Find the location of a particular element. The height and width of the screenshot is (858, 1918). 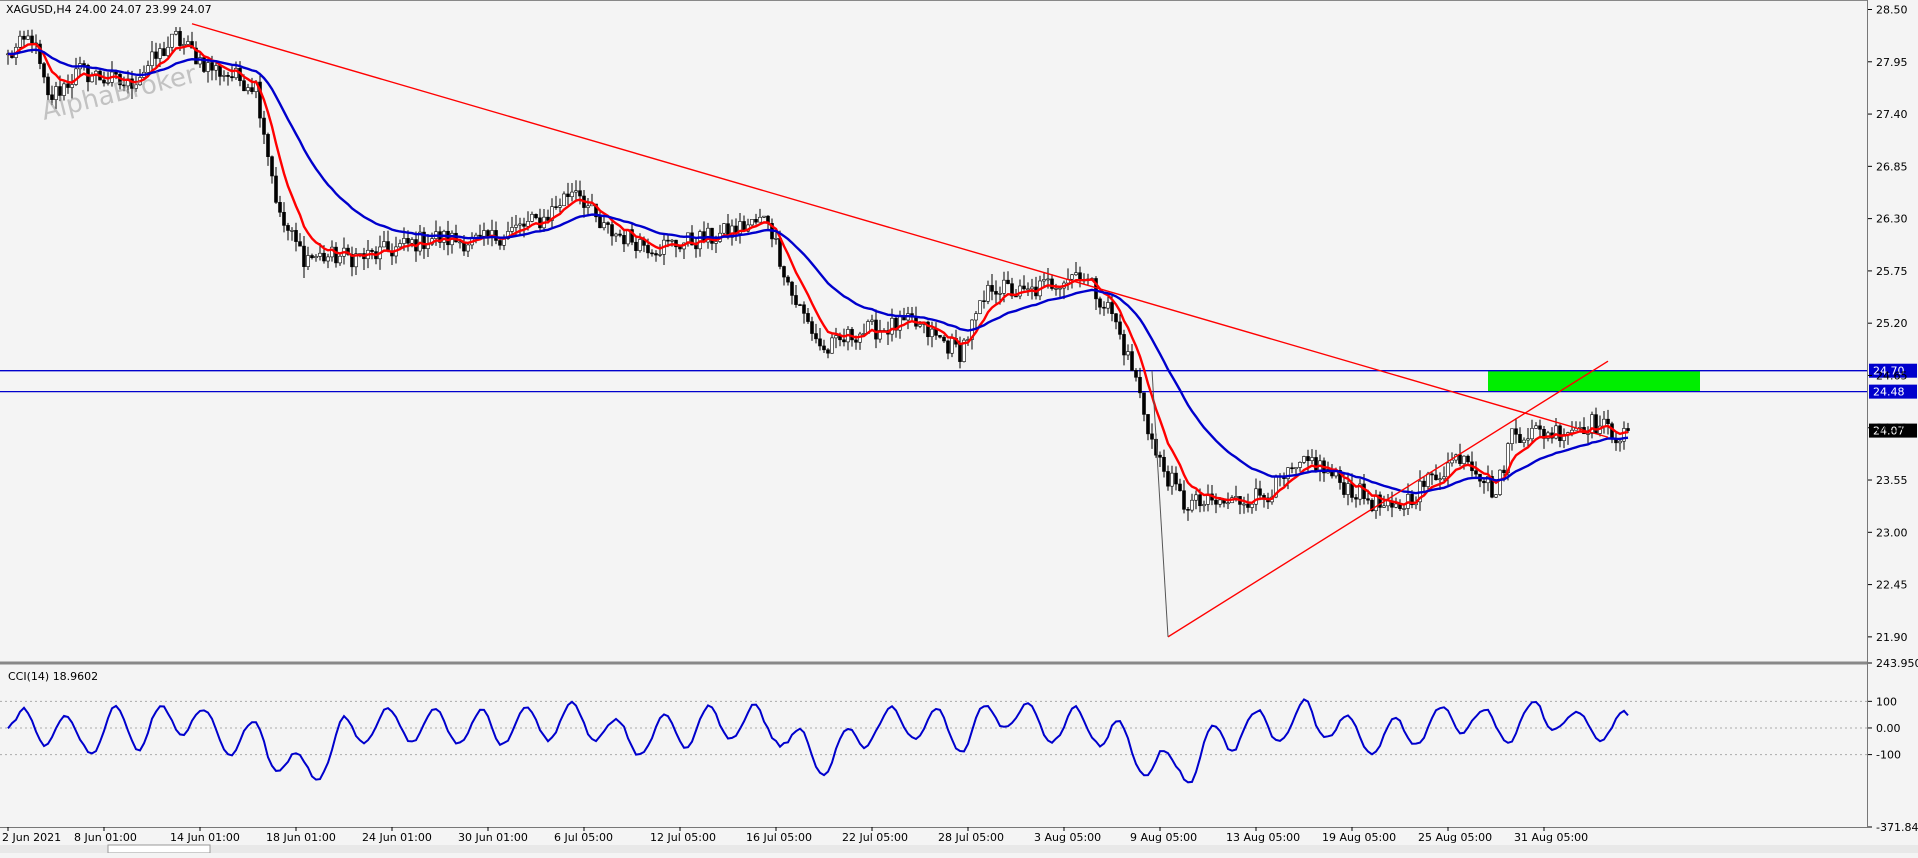

x-tick-label: 16 Jul 05:00 is located at coordinates (779, 837).